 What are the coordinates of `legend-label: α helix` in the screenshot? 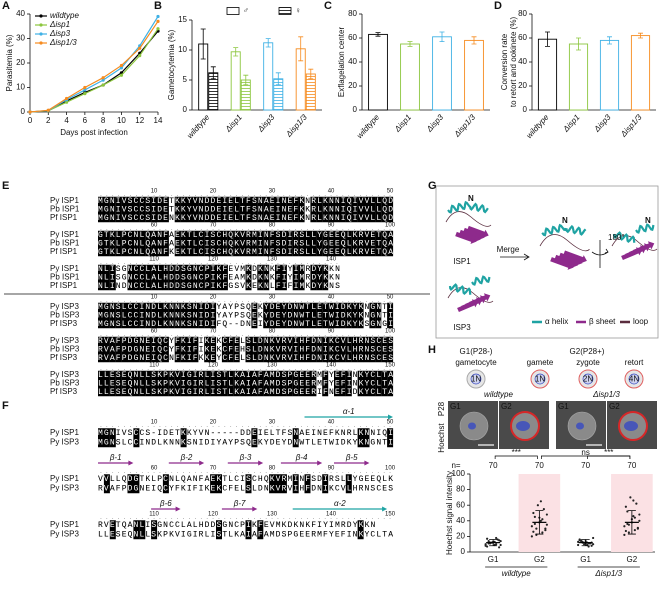 It's located at (556, 321).